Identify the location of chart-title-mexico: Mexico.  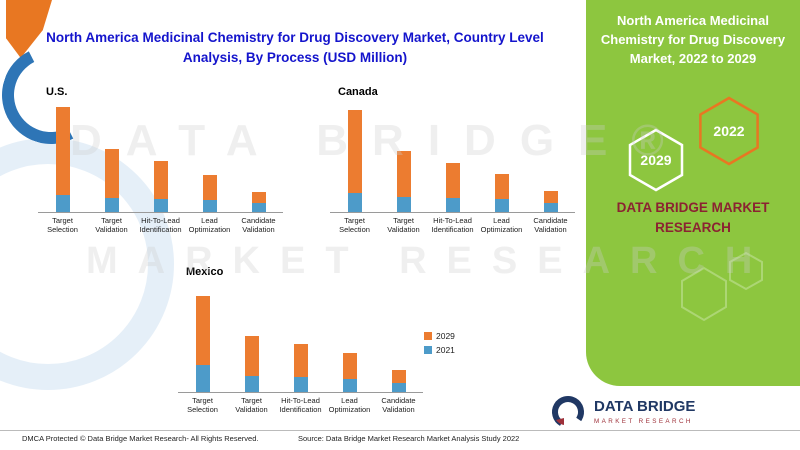
(205, 272).